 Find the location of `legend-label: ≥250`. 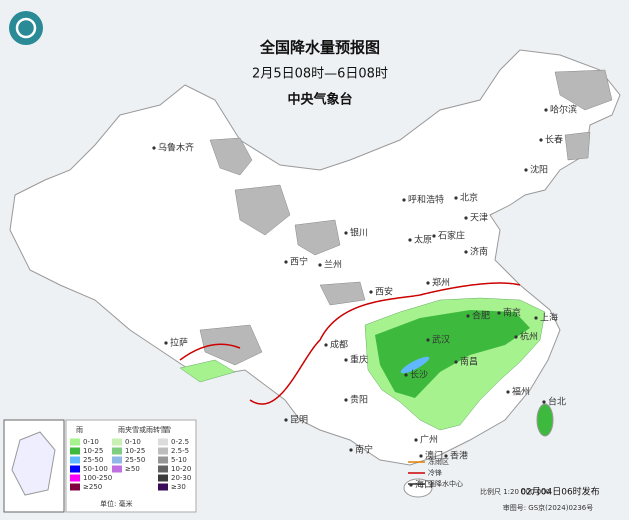

legend-label: ≥250 is located at coordinates (92, 487).